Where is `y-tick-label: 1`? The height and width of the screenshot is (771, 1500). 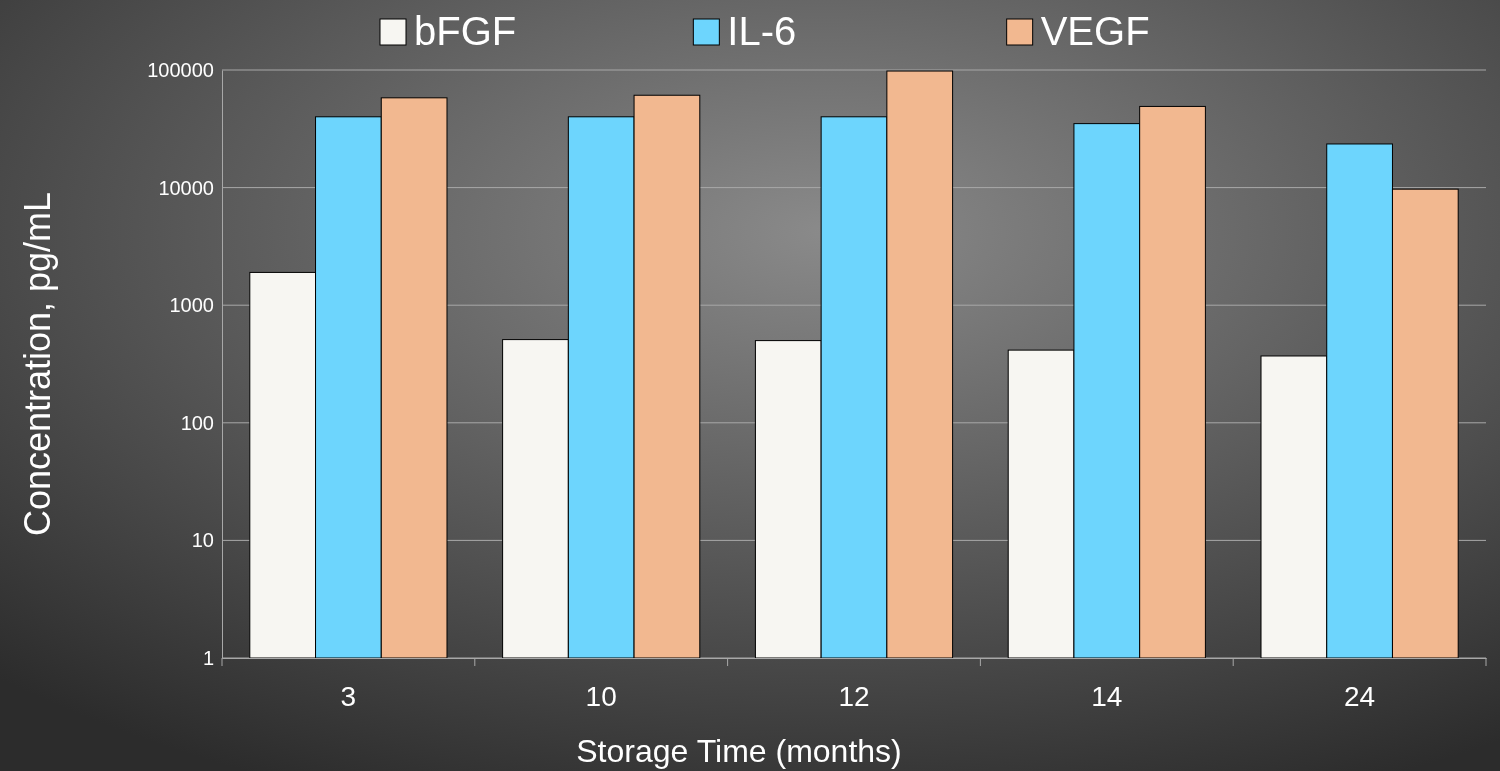
y-tick-label: 1 is located at coordinates (208, 657).